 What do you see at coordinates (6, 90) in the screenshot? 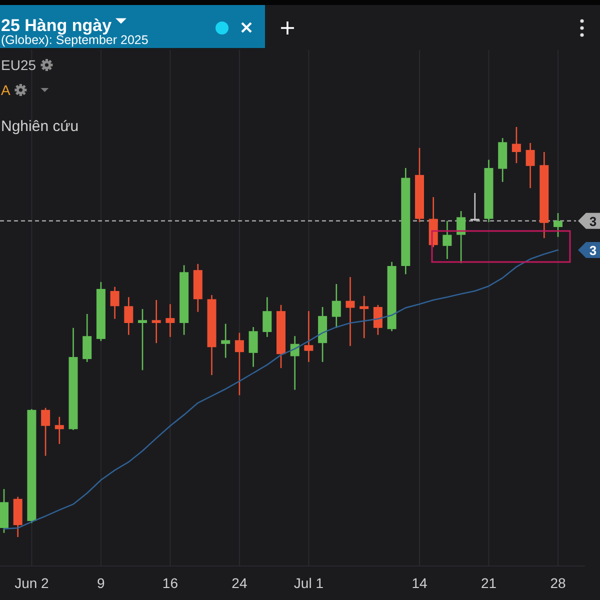
I see `text: A` at bounding box center [6, 90].